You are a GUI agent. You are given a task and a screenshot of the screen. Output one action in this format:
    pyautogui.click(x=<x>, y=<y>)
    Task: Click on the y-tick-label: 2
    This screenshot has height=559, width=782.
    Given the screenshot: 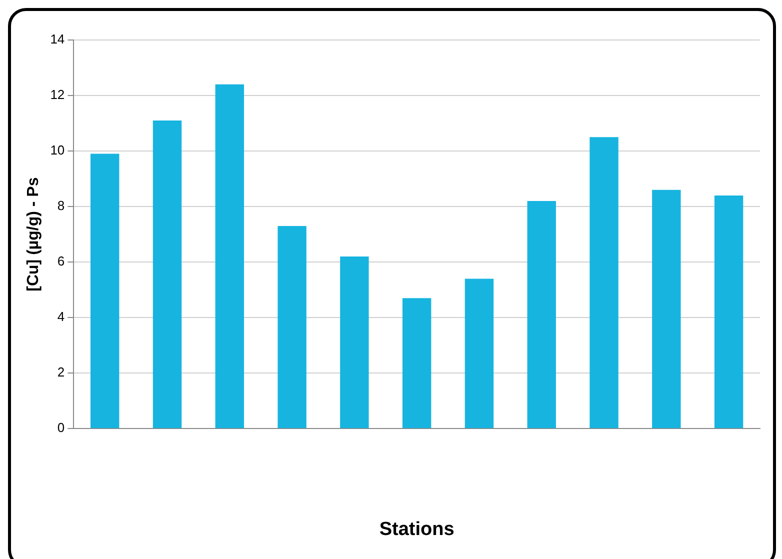 What is the action you would take?
    pyautogui.click(x=61, y=372)
    